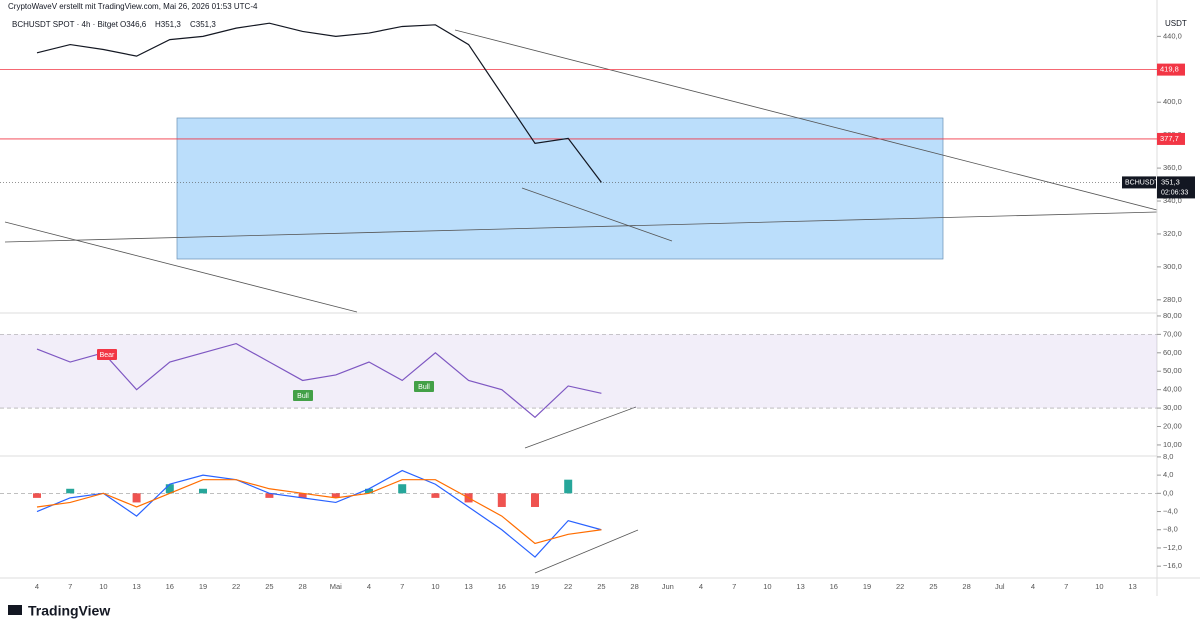  Describe the element at coordinates (1172, 233) in the screenshot. I see `y-tick-label: 320,0` at that location.